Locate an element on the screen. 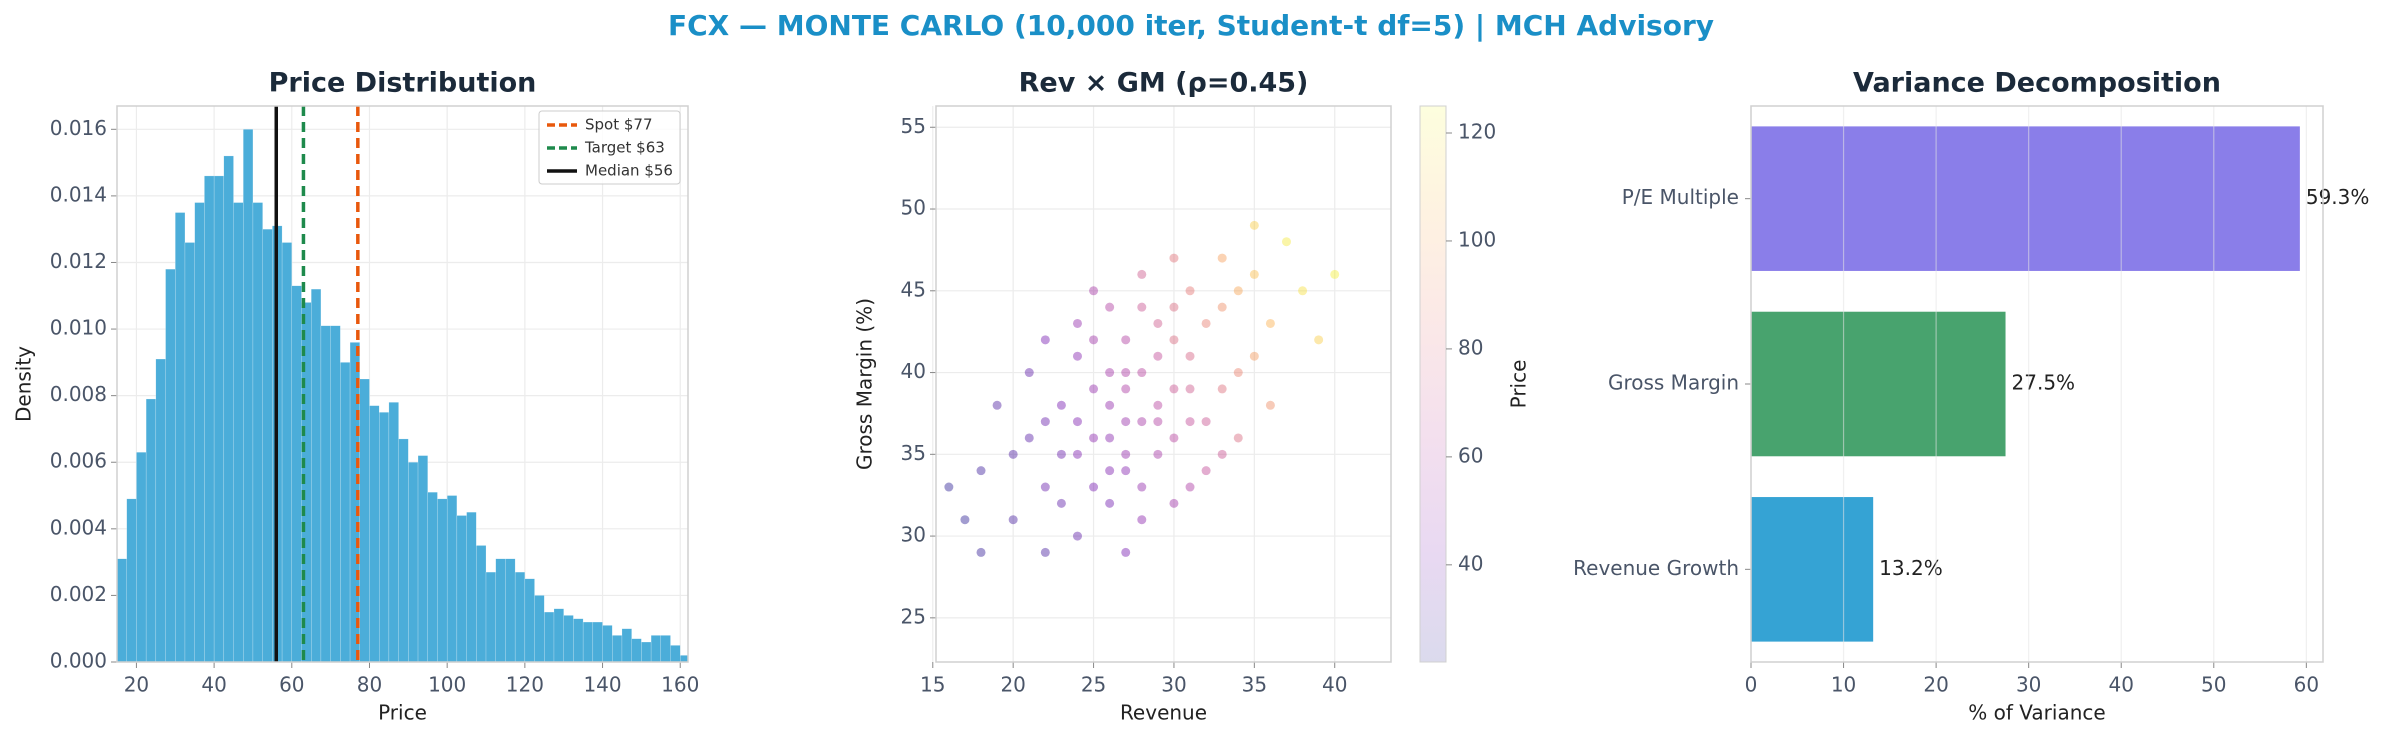 The height and width of the screenshot is (742, 2382). x-tick-label: 140 is located at coordinates (602, 685).